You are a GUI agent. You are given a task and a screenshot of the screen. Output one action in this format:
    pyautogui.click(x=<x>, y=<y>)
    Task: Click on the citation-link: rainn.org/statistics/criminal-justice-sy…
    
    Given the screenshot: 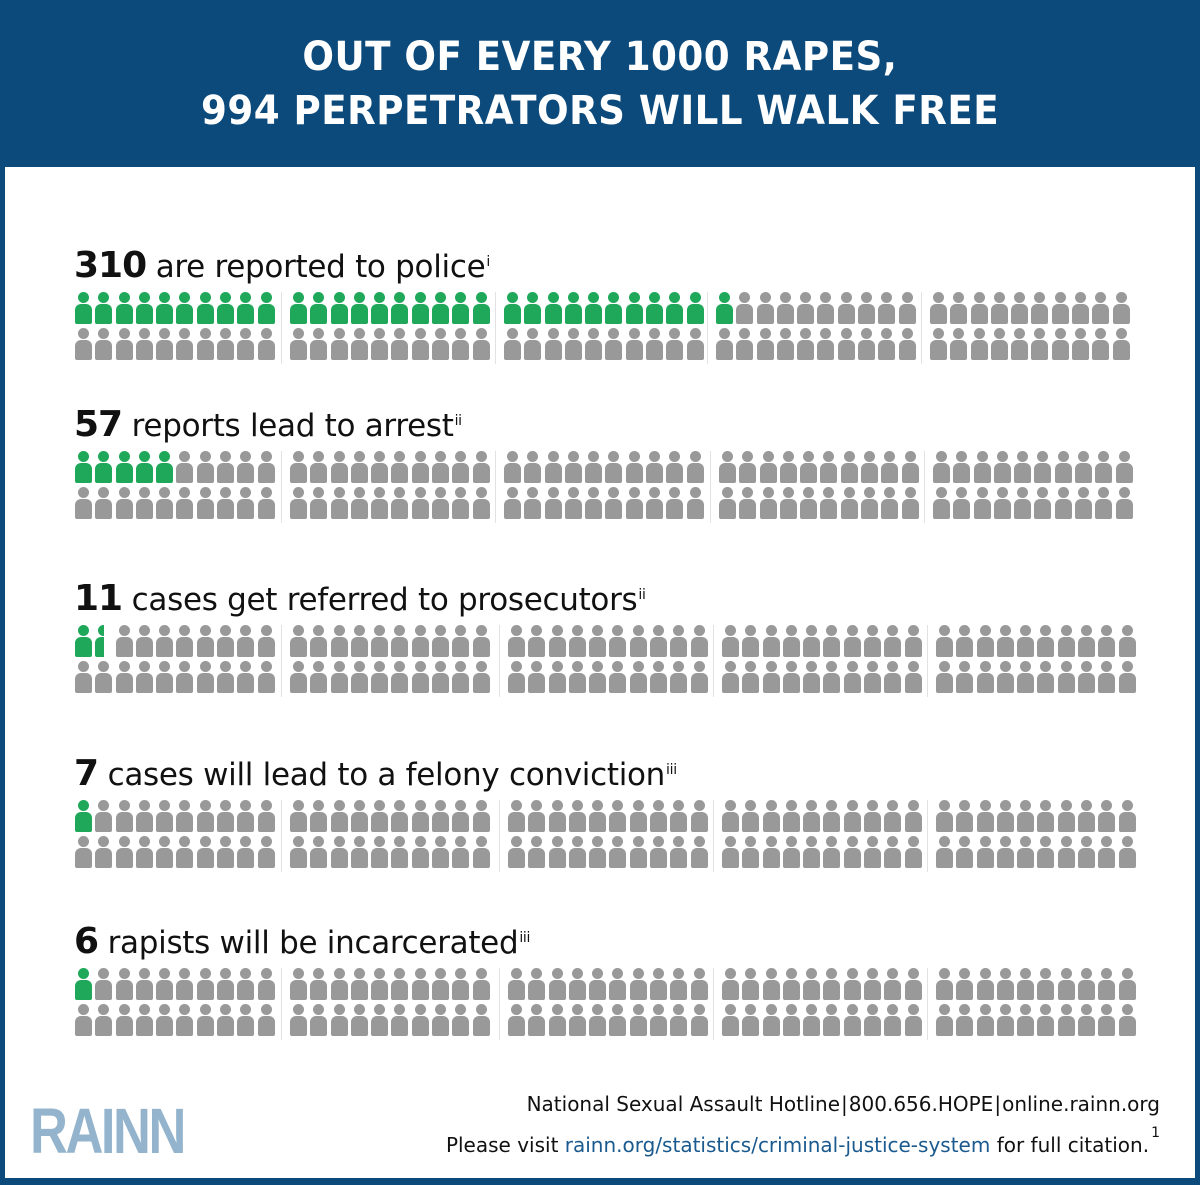 What is the action you would take?
    pyautogui.click(x=777, y=1145)
    